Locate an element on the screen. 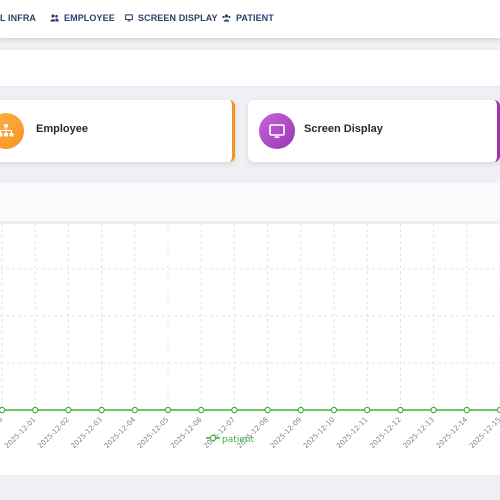  x-tick-label: 2025-12-01 is located at coordinates (20, 433).